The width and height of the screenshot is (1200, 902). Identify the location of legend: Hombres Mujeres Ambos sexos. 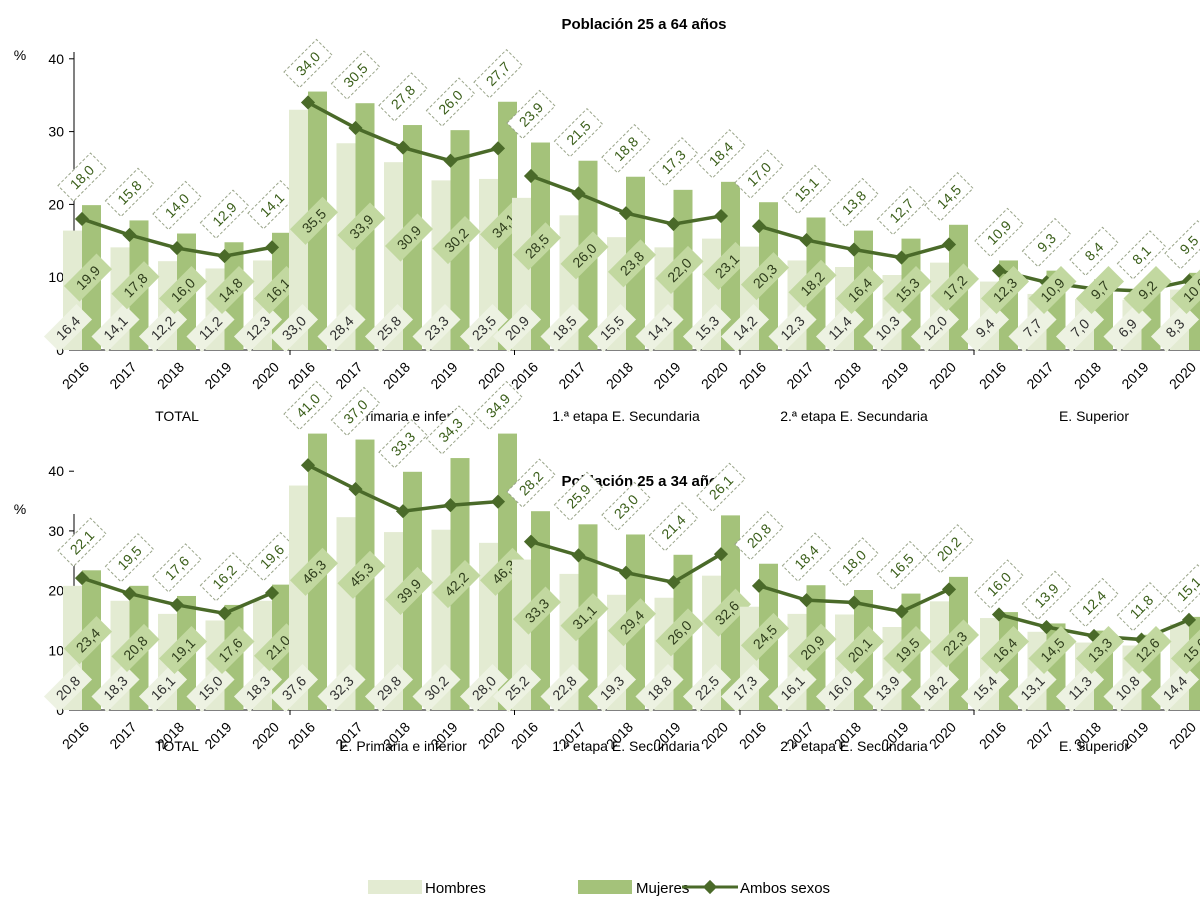
(599, 888).